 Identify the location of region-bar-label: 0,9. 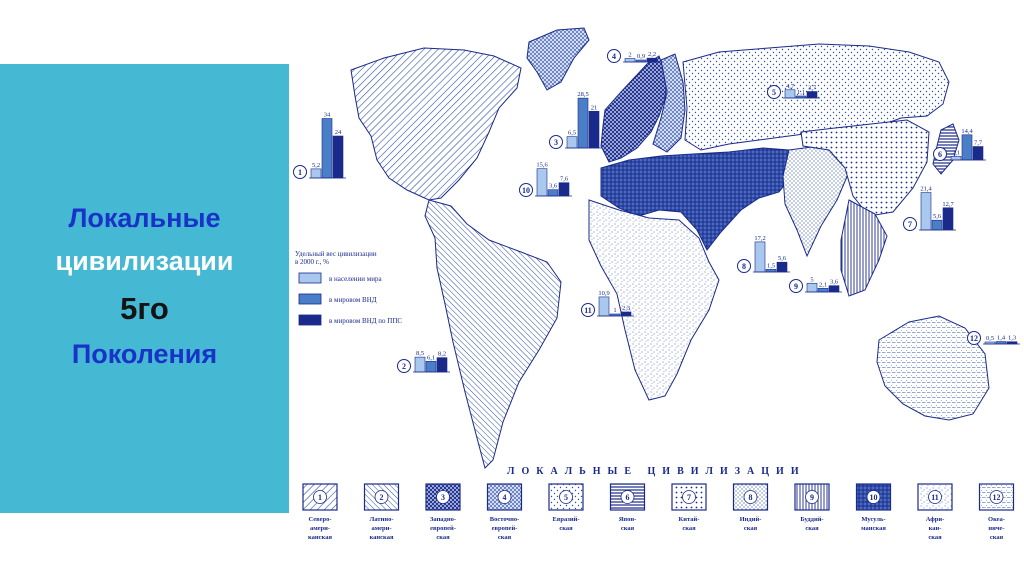
(641, 56).